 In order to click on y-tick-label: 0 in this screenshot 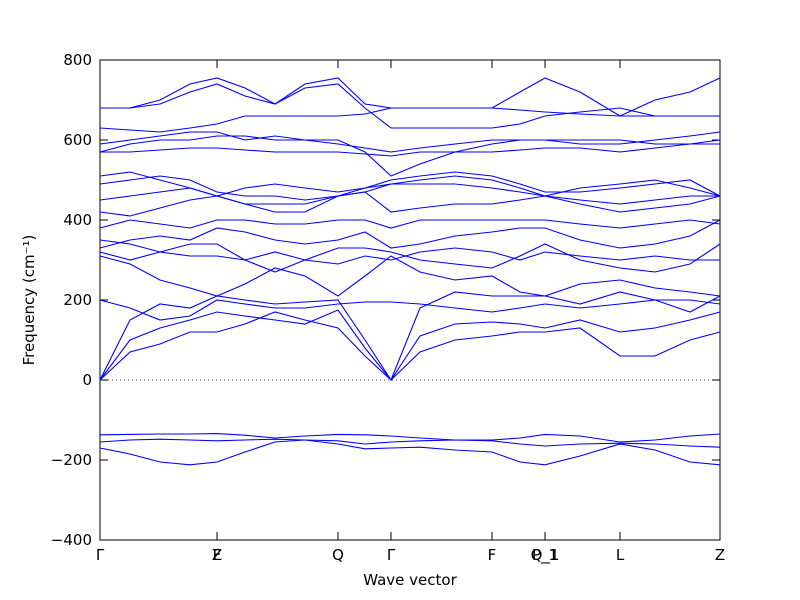, I will do `click(87, 380)`.